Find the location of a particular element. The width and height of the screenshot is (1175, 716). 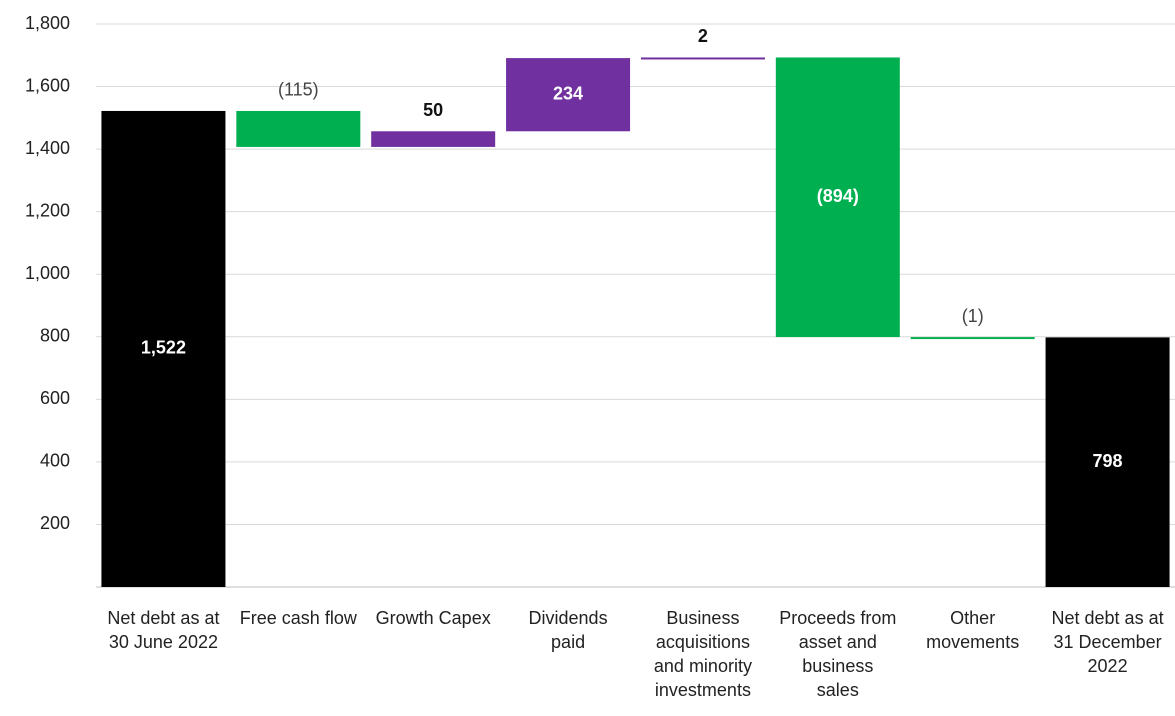

x-tick-label: Net debt as at 31 December 2022 is located at coordinates (1107, 642).